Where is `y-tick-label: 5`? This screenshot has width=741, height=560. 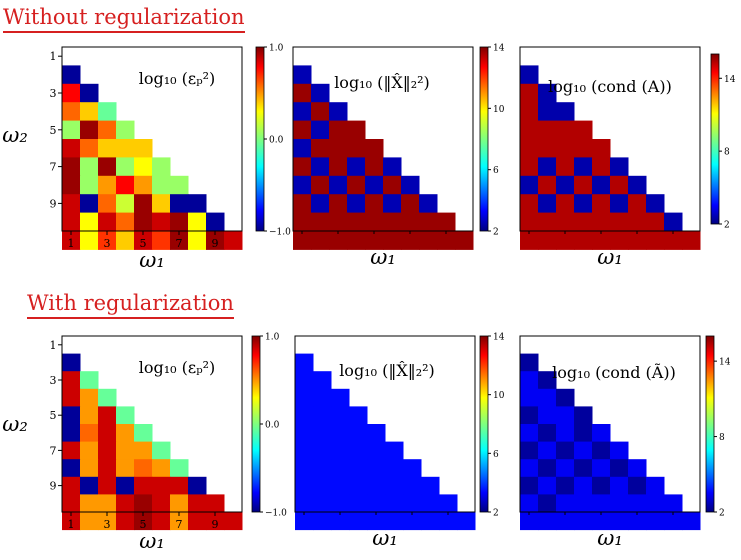
y-tick-label: 5 is located at coordinates (53, 130).